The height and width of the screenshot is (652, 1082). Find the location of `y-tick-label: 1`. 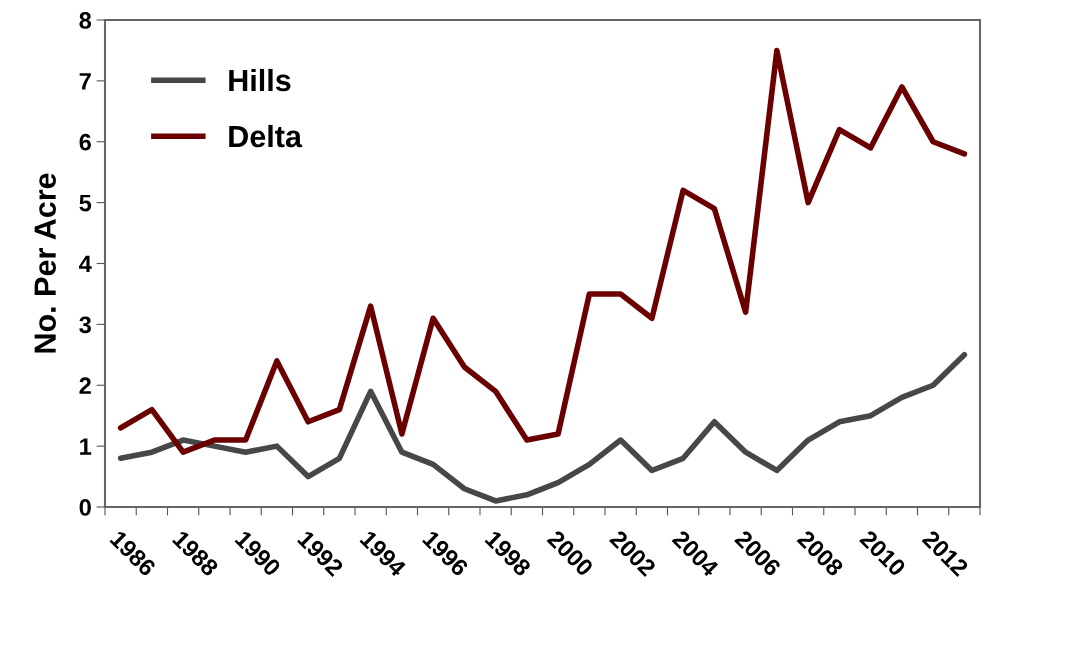

y-tick-label: 1 is located at coordinates (86, 446).